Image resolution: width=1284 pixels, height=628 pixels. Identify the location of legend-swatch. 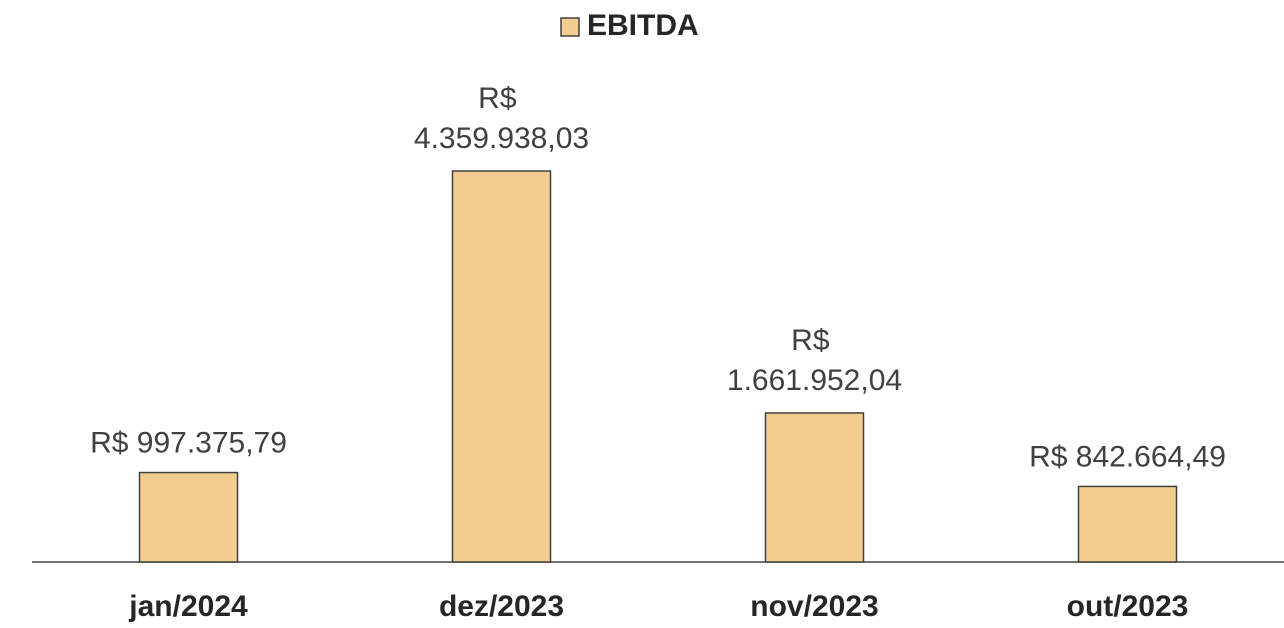
(570, 27).